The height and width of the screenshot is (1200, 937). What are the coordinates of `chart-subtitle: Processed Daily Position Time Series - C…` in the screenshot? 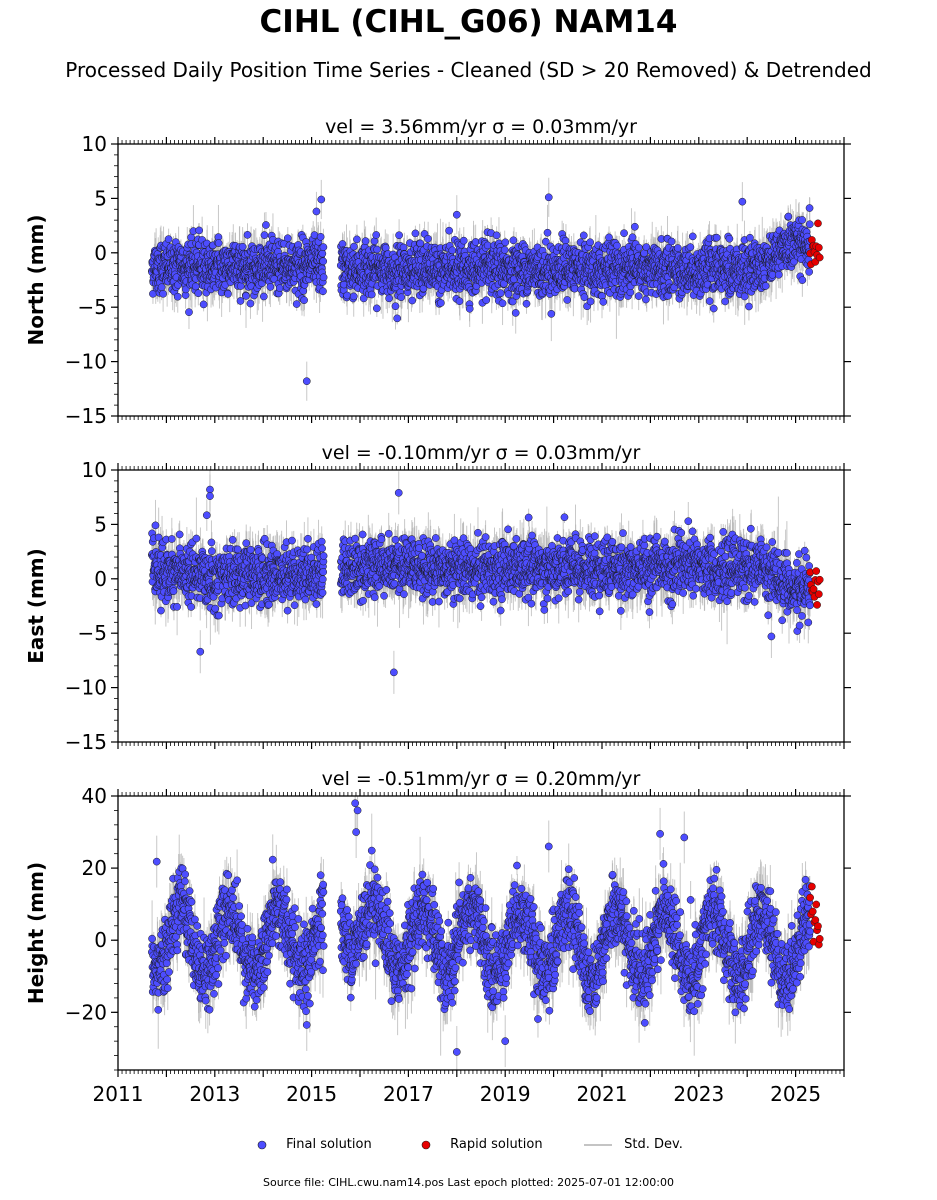 It's located at (468, 70).